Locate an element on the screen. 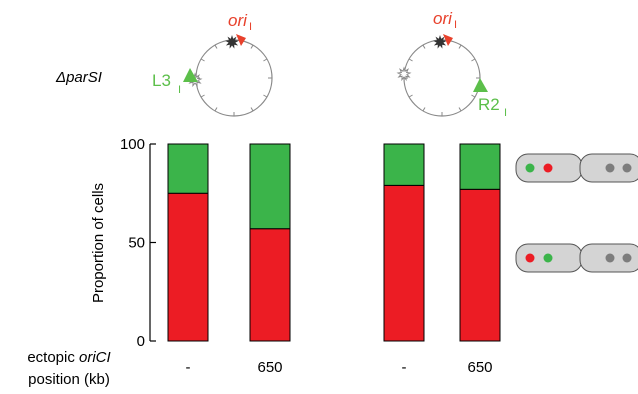 The width and height of the screenshot is (638, 394). marker-label: L3 is located at coordinates (161, 80).